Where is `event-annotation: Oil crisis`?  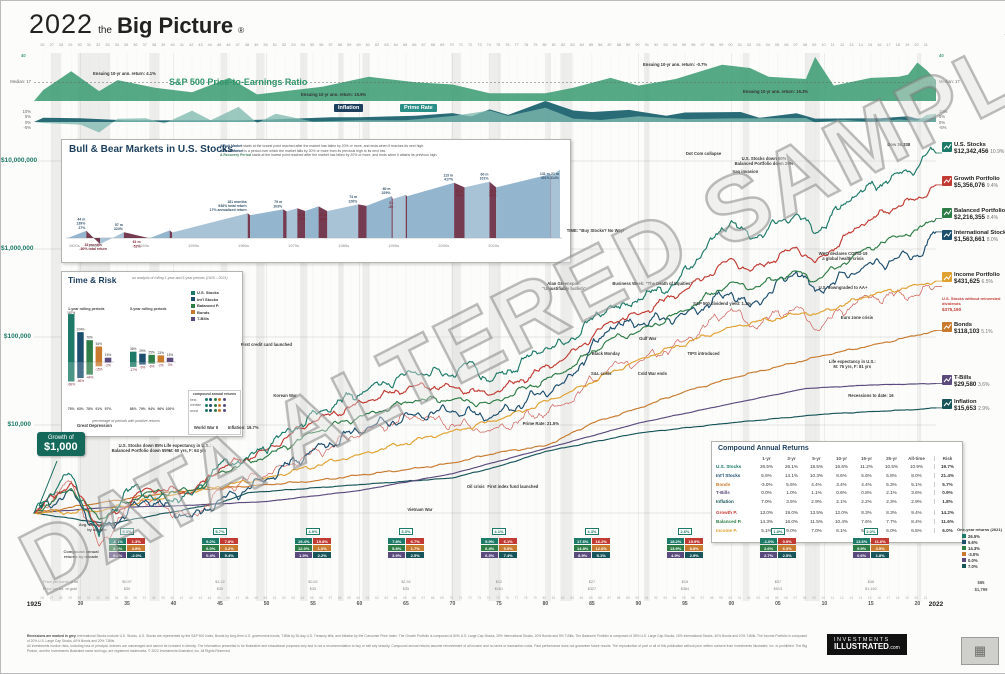 event-annotation: Oil crisis is located at coordinates (475, 486).